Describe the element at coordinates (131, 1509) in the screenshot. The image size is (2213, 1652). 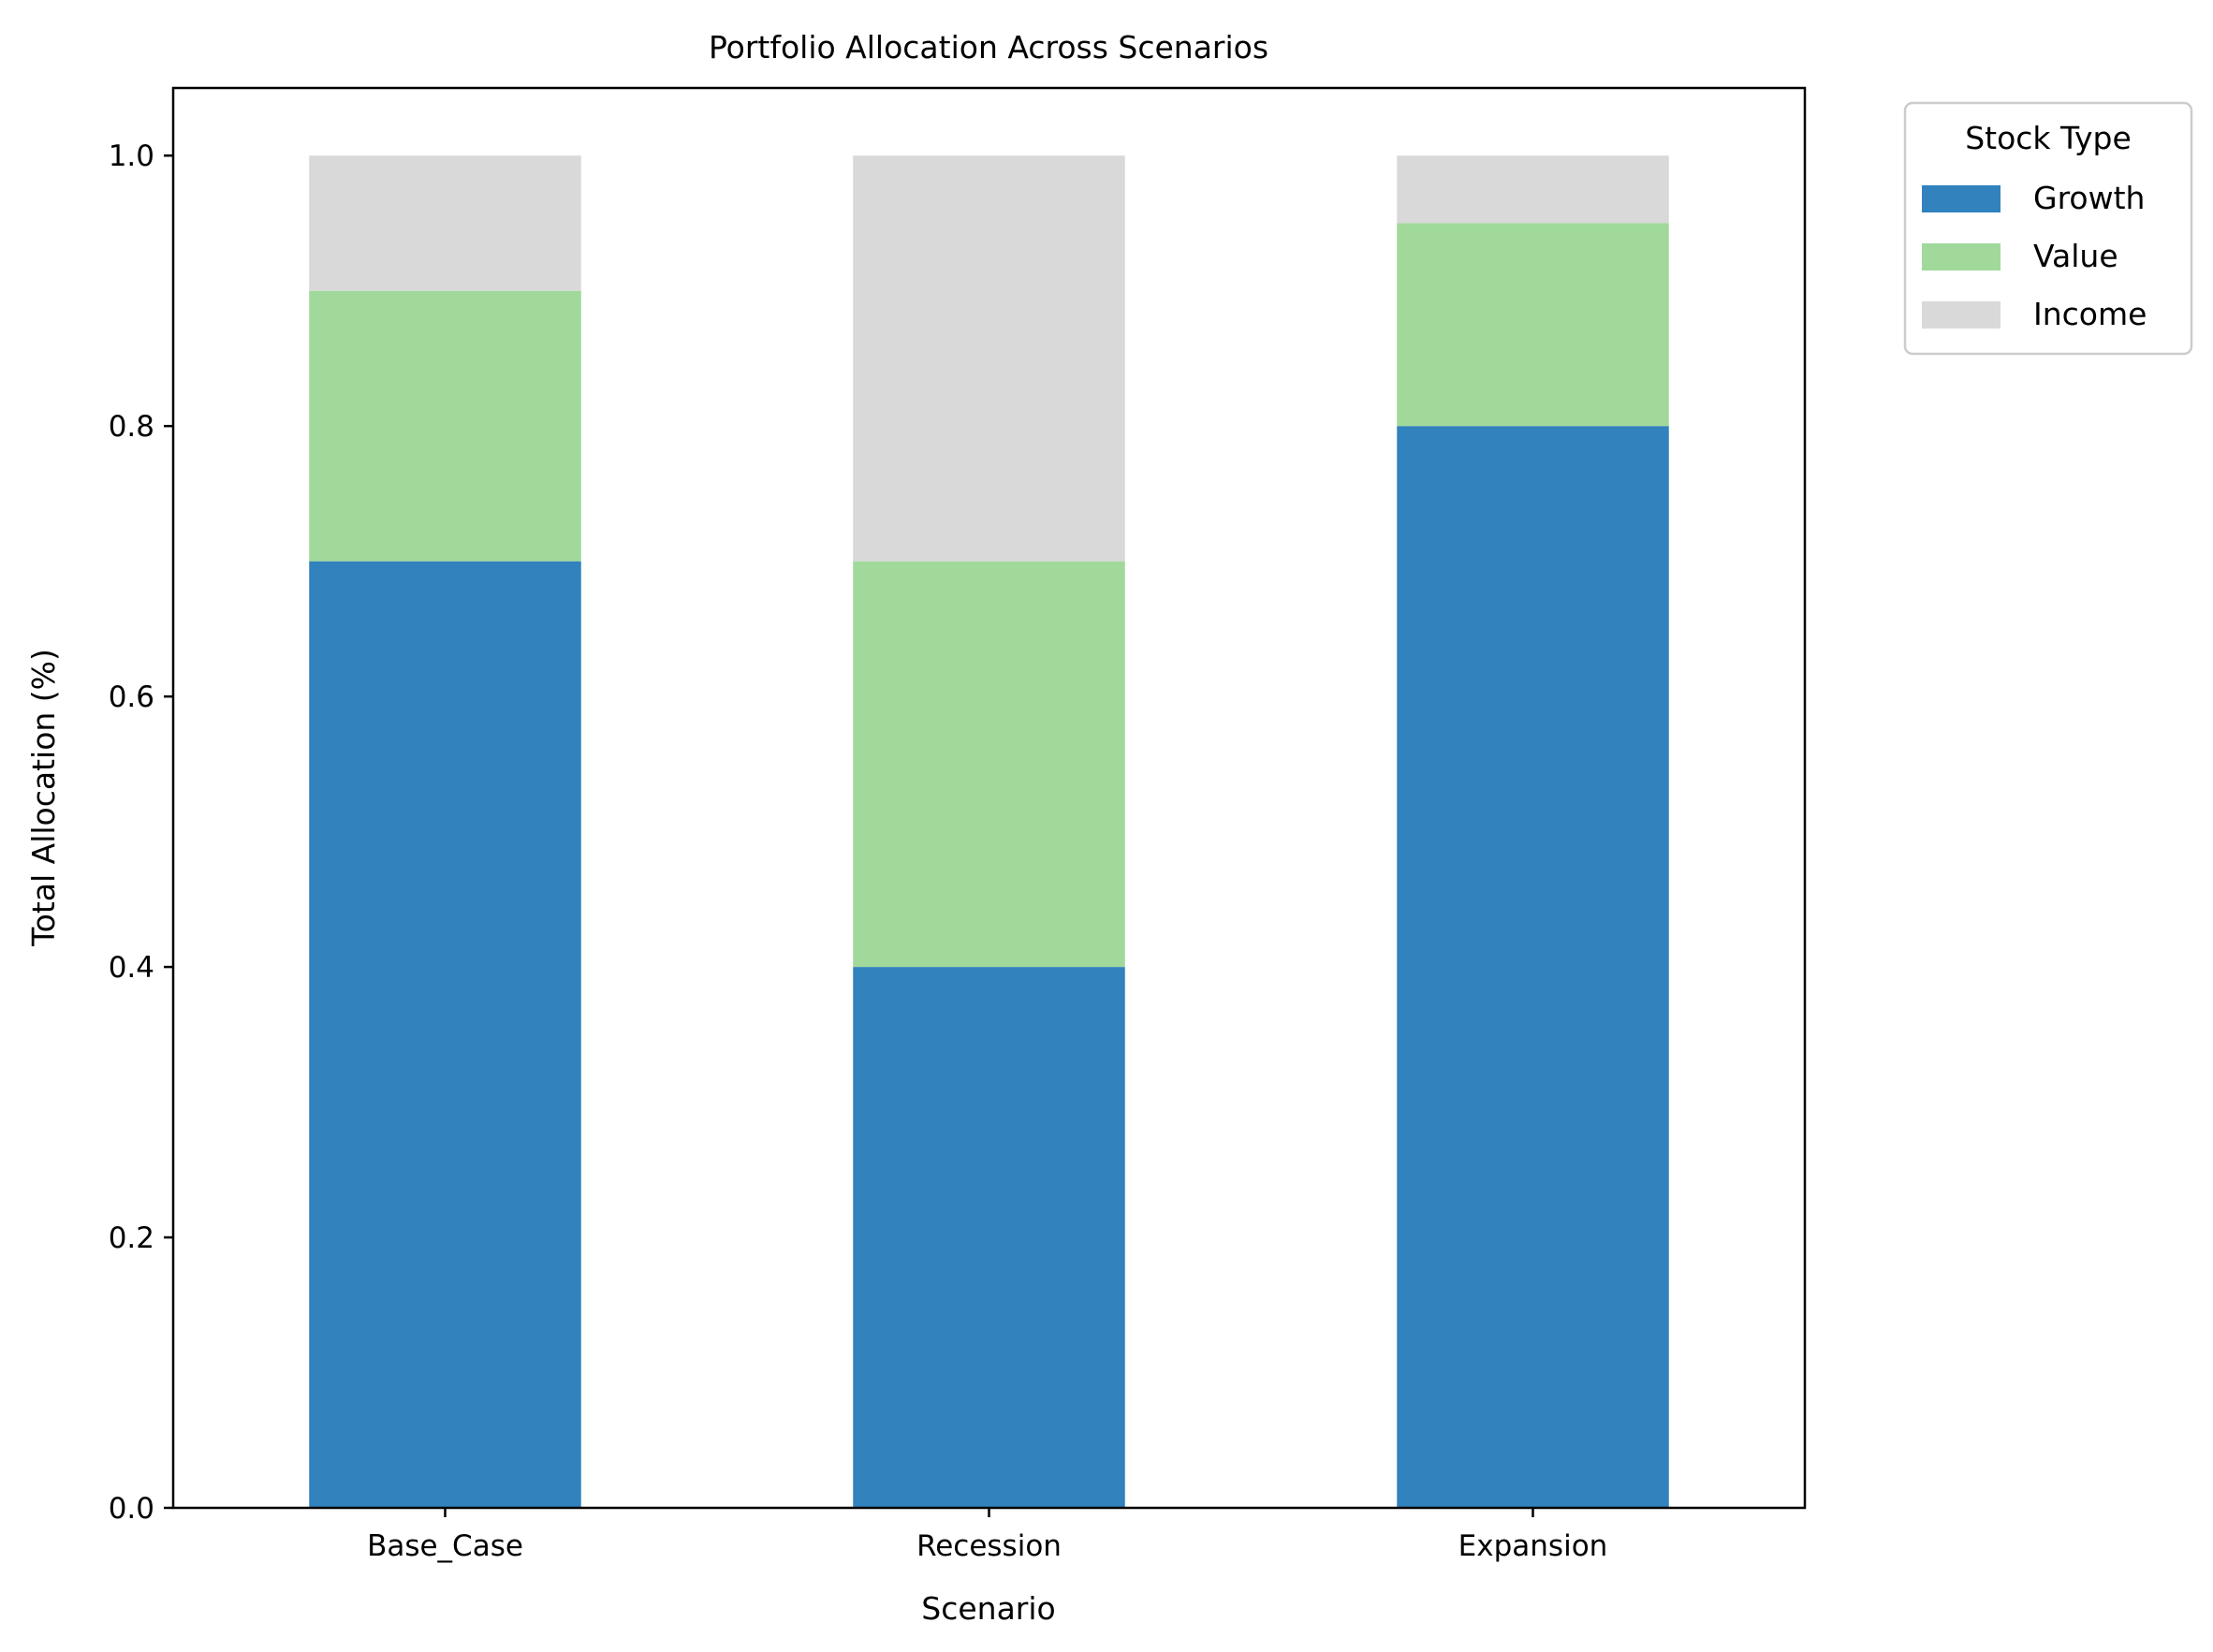
I see `y-tick-label: 0.0` at that location.